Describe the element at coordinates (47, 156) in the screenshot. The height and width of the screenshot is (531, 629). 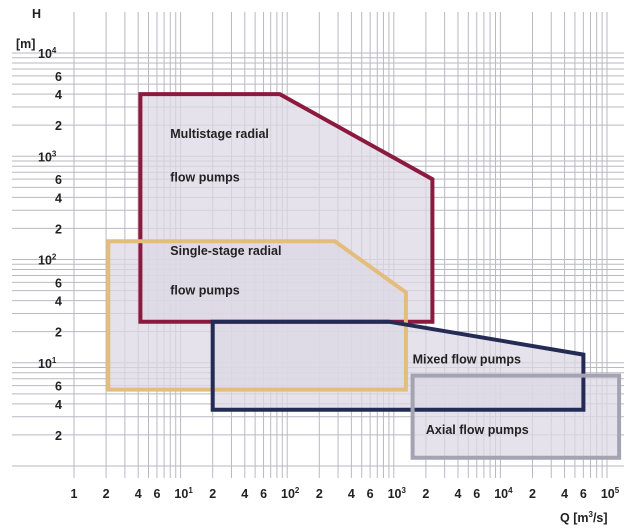
I see `y-tick-label: 10³` at that location.